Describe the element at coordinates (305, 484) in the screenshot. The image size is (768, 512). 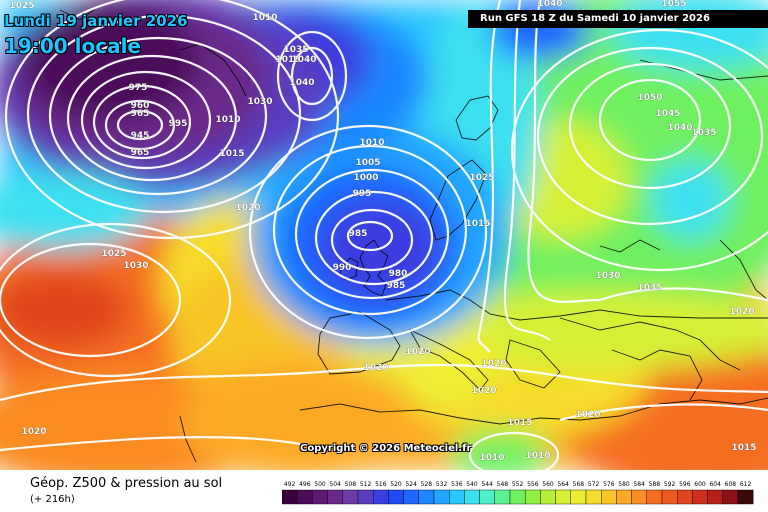
I see `scale-tick-label: 496` at that location.